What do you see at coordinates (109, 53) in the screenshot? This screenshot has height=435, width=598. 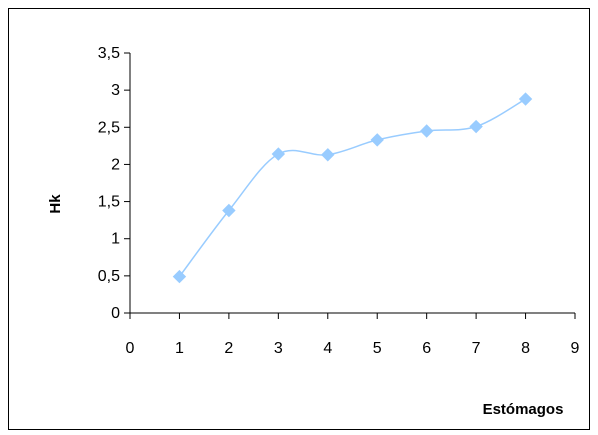 I see `y-tick-label: 3,5` at bounding box center [109, 53].